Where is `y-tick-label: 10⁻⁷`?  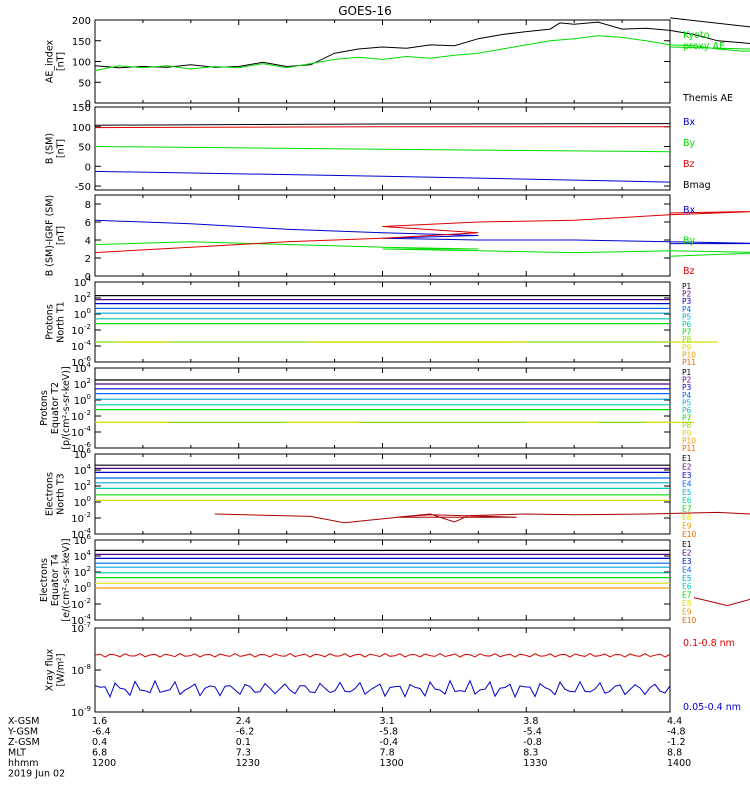 y-tick-label: 10⁻⁷ is located at coordinates (81, 628).